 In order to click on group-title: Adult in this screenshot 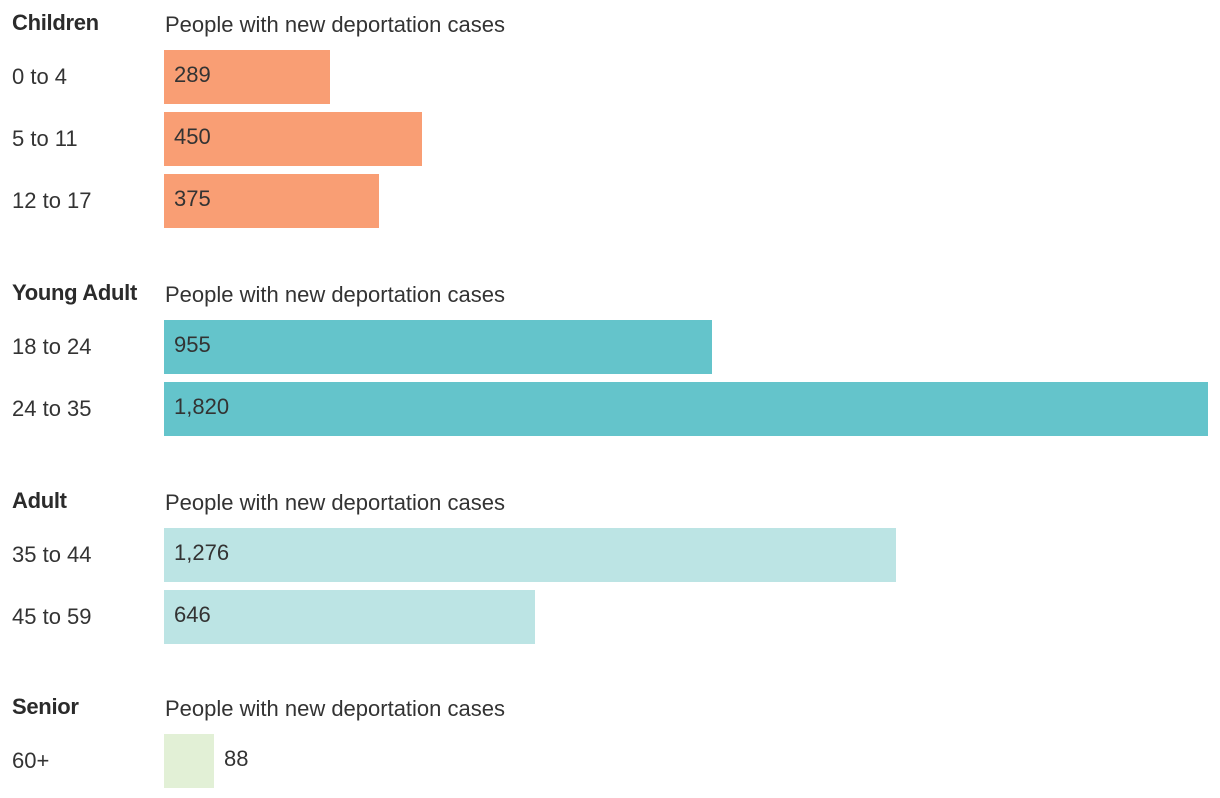, I will do `click(39, 500)`.